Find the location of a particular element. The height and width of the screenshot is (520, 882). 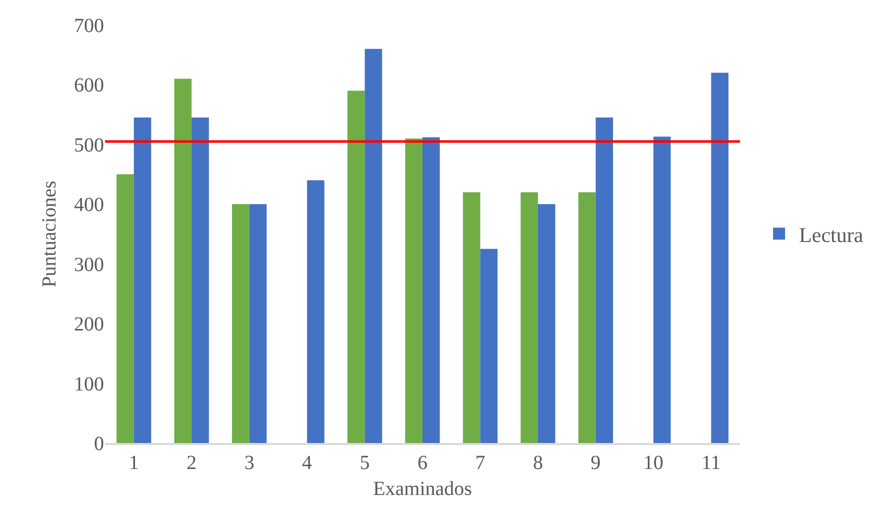

legend-label: Lectura is located at coordinates (831, 234).